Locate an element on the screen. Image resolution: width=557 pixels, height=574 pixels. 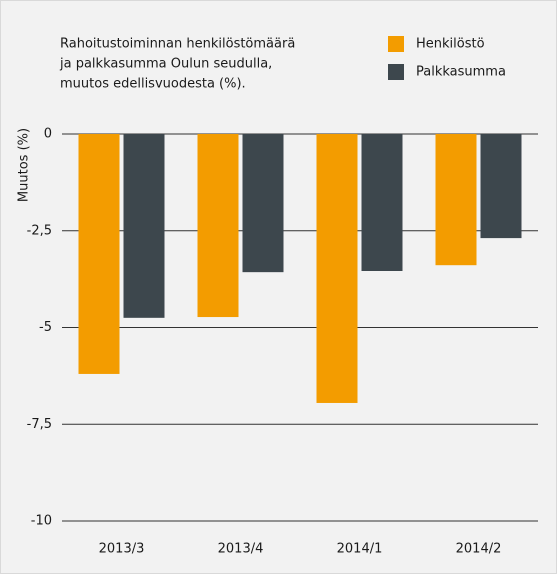
x-tick-label: 2013/4 is located at coordinates (241, 549).